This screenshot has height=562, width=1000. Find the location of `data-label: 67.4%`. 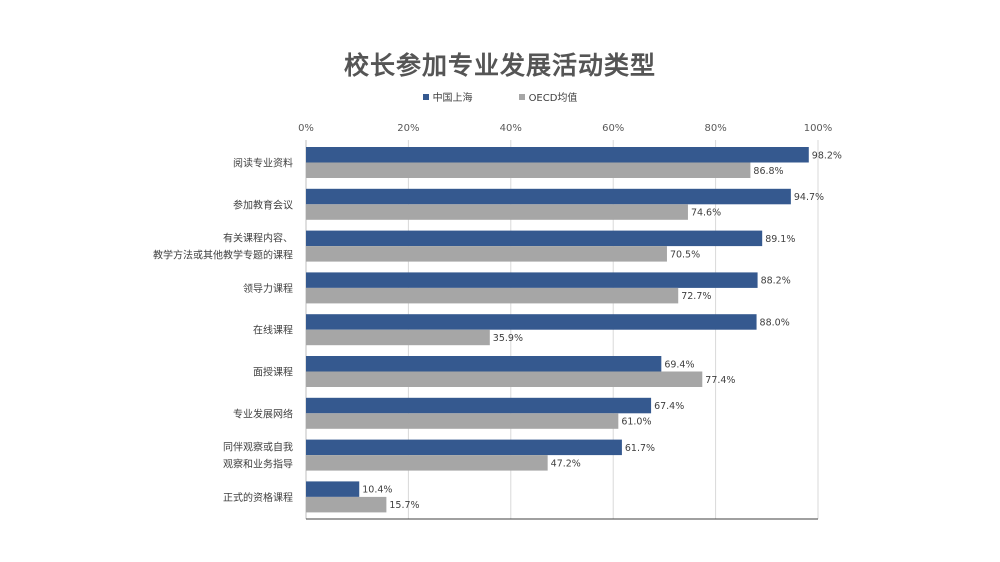

data-label: 67.4% is located at coordinates (669, 406).